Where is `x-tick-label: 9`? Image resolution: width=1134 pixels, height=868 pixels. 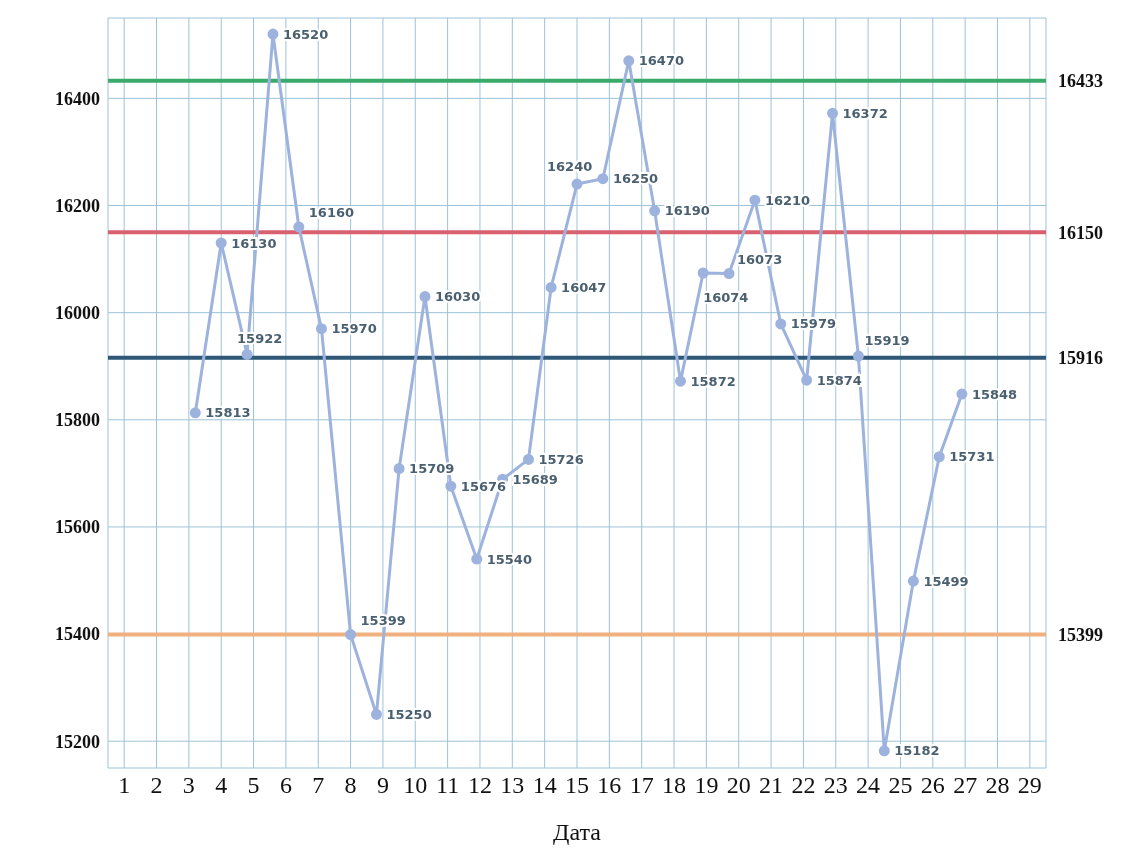 x-tick-label: 9 is located at coordinates (382, 785).